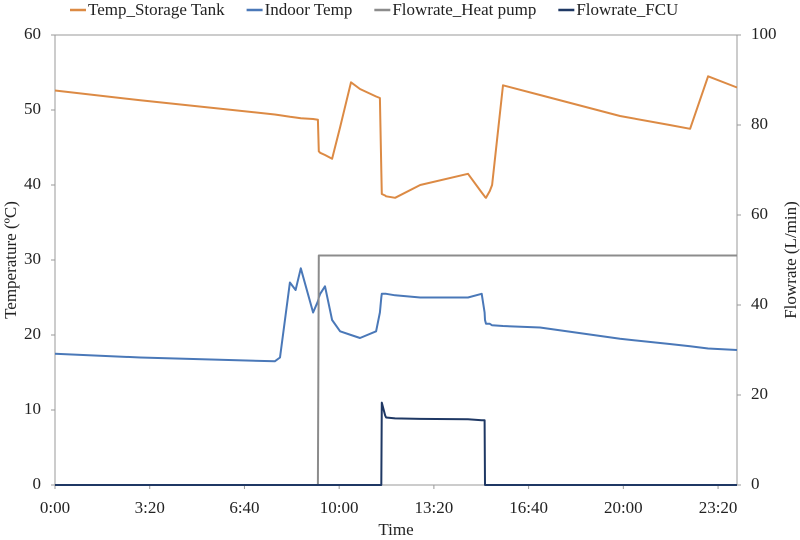  What do you see at coordinates (10, 260) in the screenshot?
I see `y-axis-label: Temperature (ºC)` at bounding box center [10, 260].